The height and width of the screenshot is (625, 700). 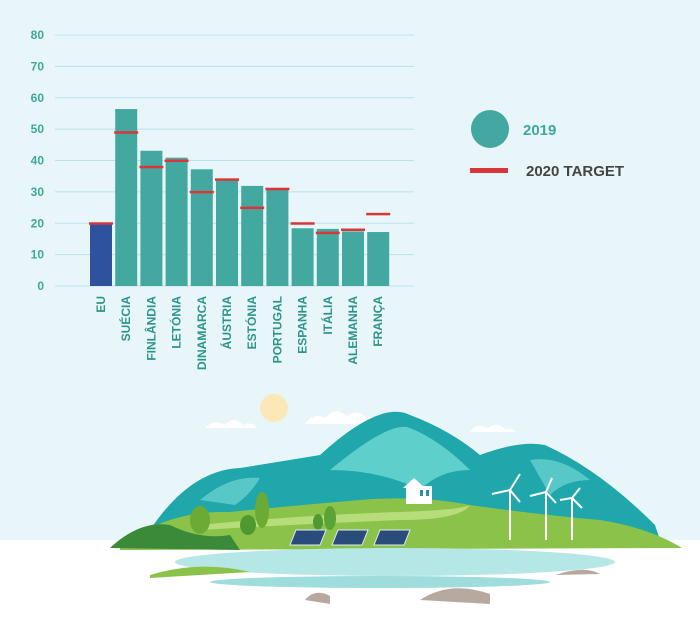 I want to click on legend-2019-swatch, so click(x=490, y=129).